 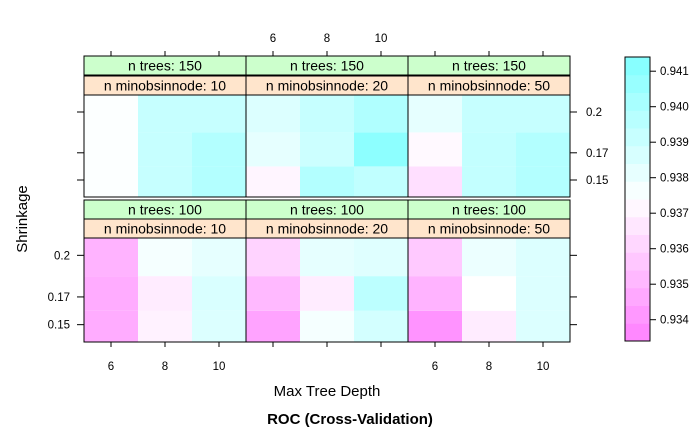 I want to click on y-axis-label: Shrinkage, so click(x=22, y=219).